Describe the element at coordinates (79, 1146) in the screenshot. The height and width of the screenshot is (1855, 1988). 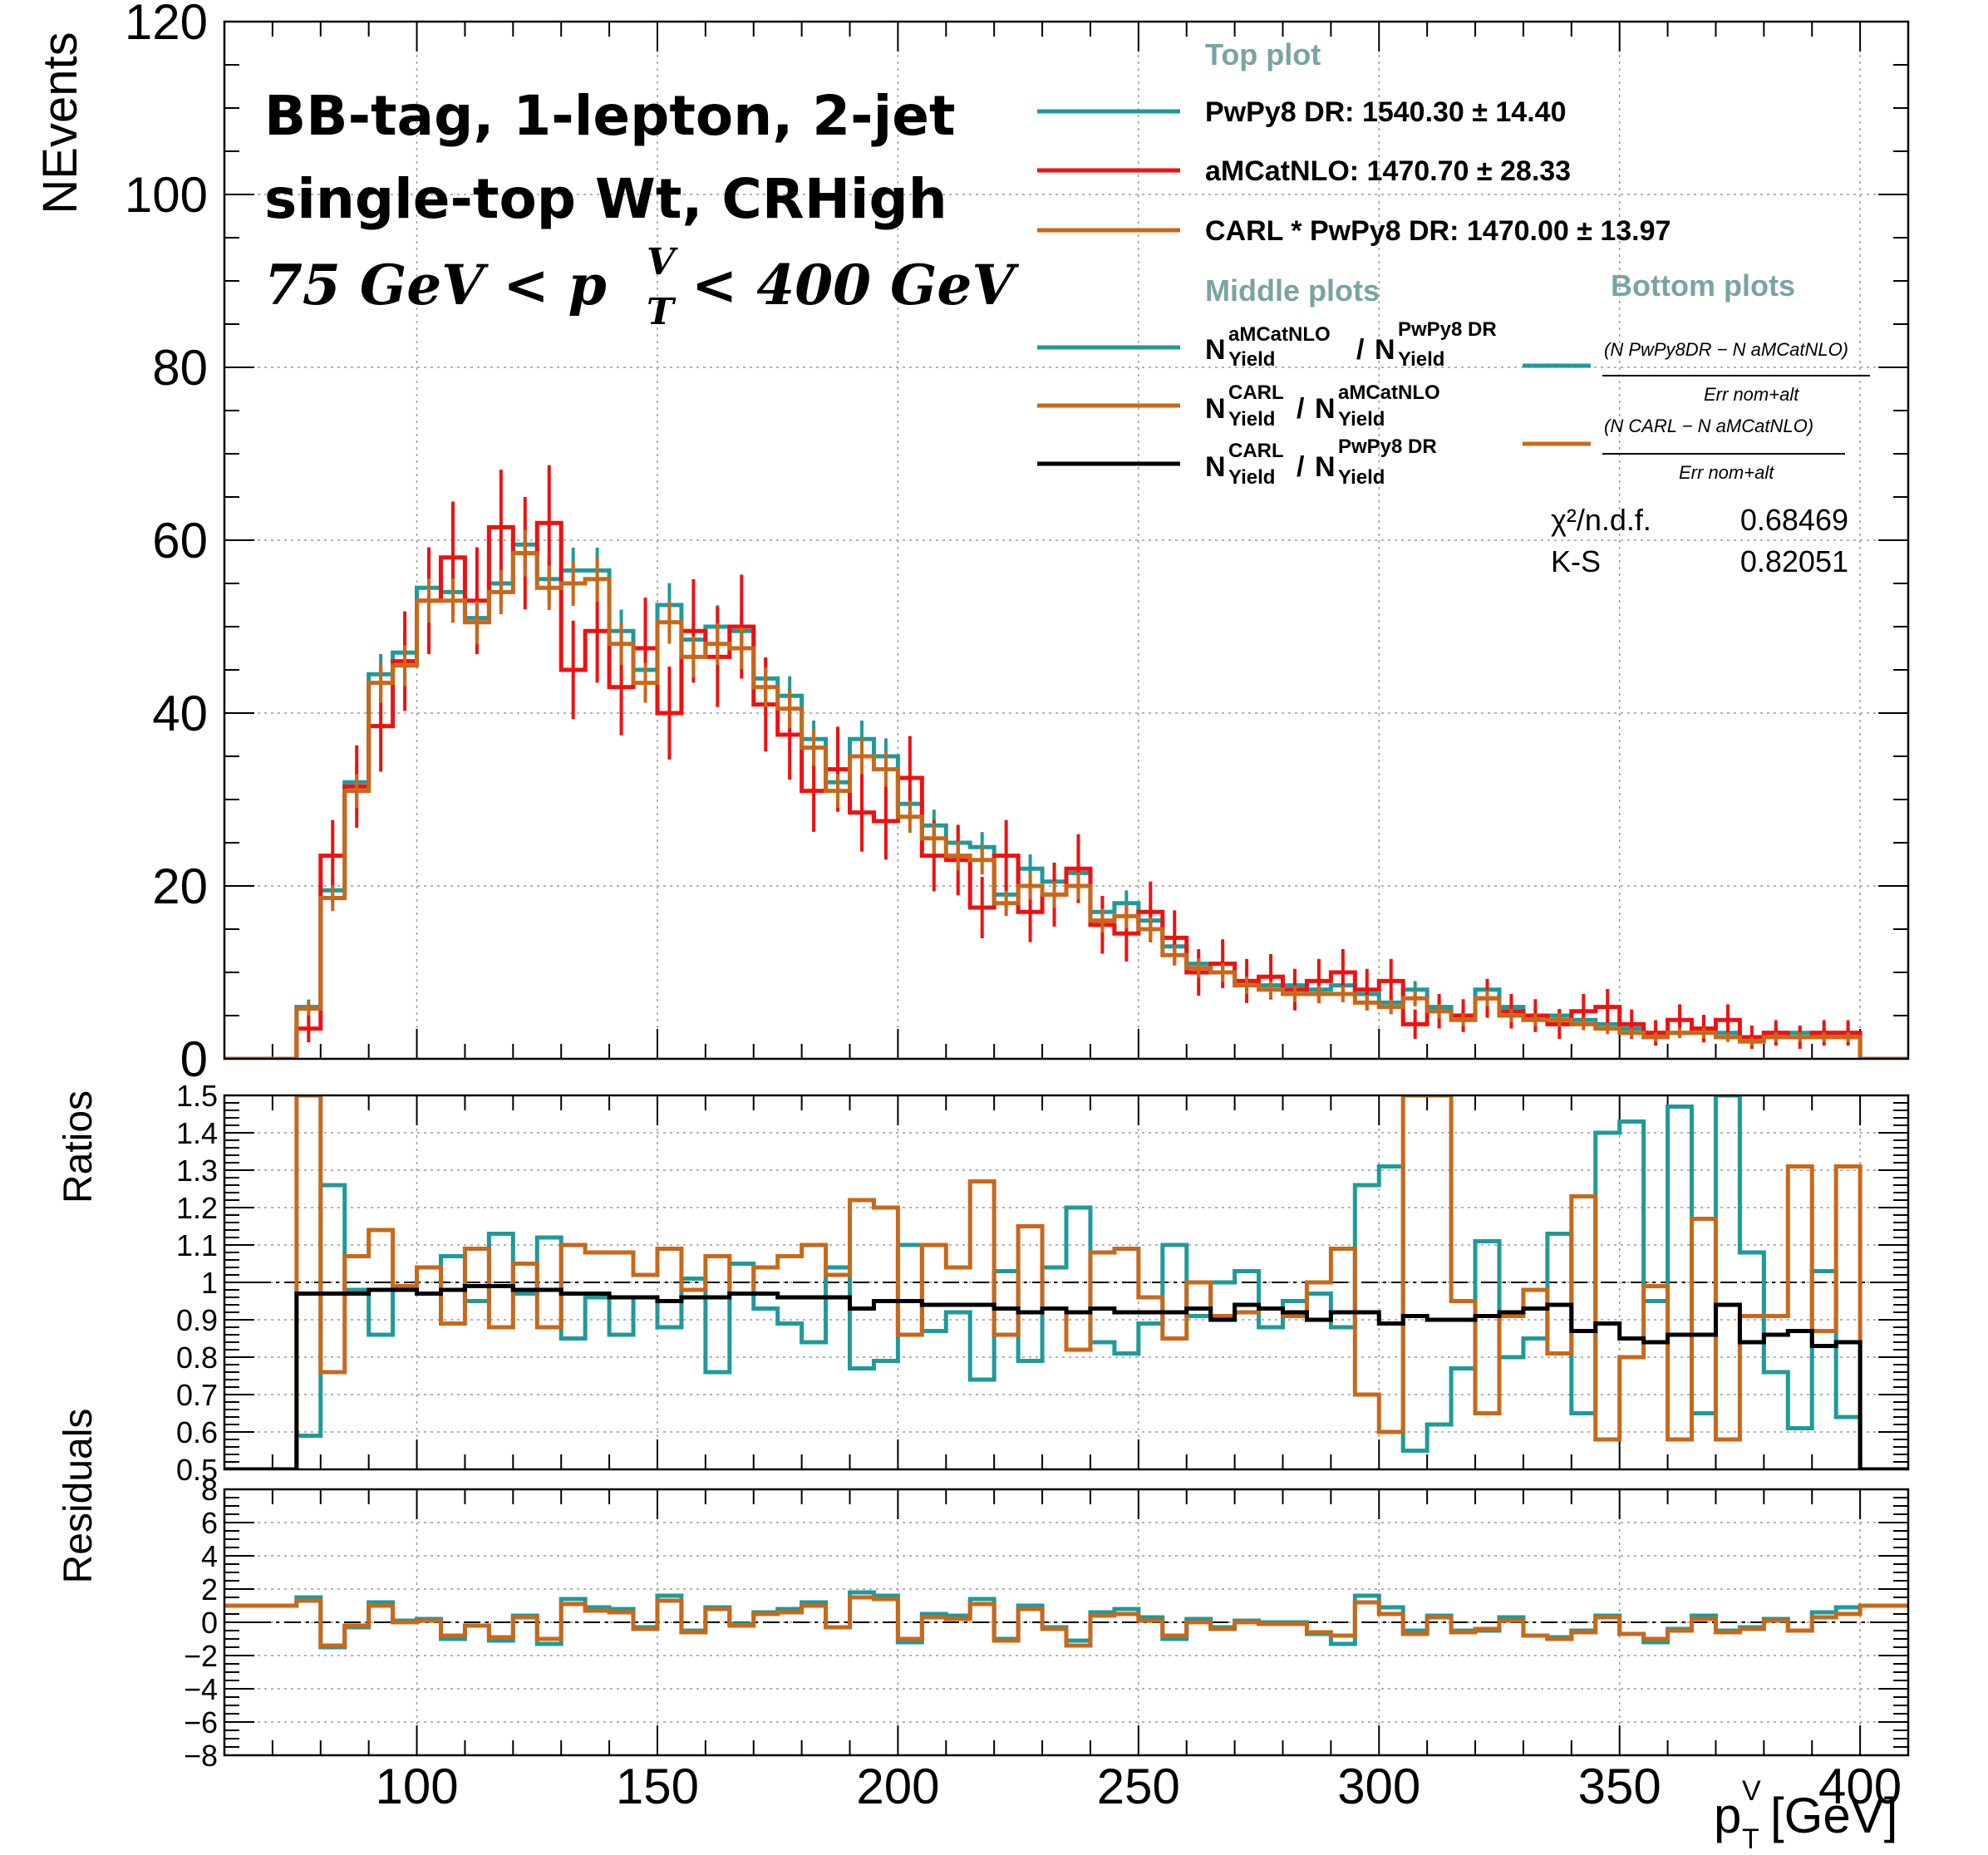
I see `y-axis-label-ratio: Ratios` at that location.